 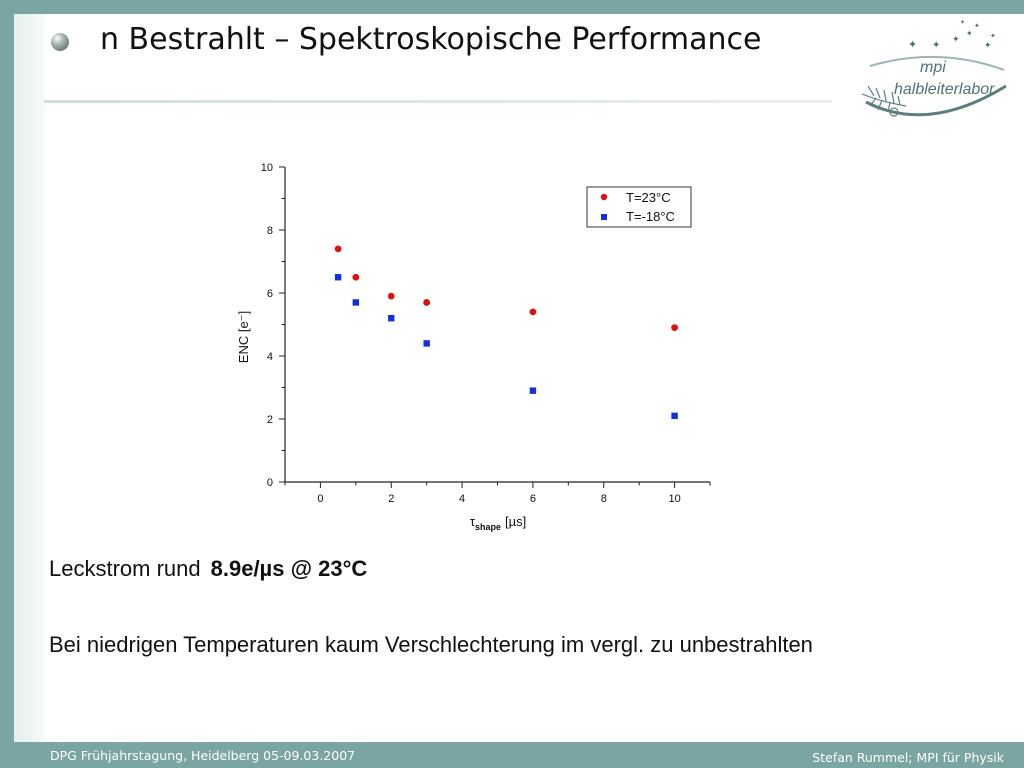 I want to click on legend: T=23°C T=-18°C, so click(x=639, y=207).